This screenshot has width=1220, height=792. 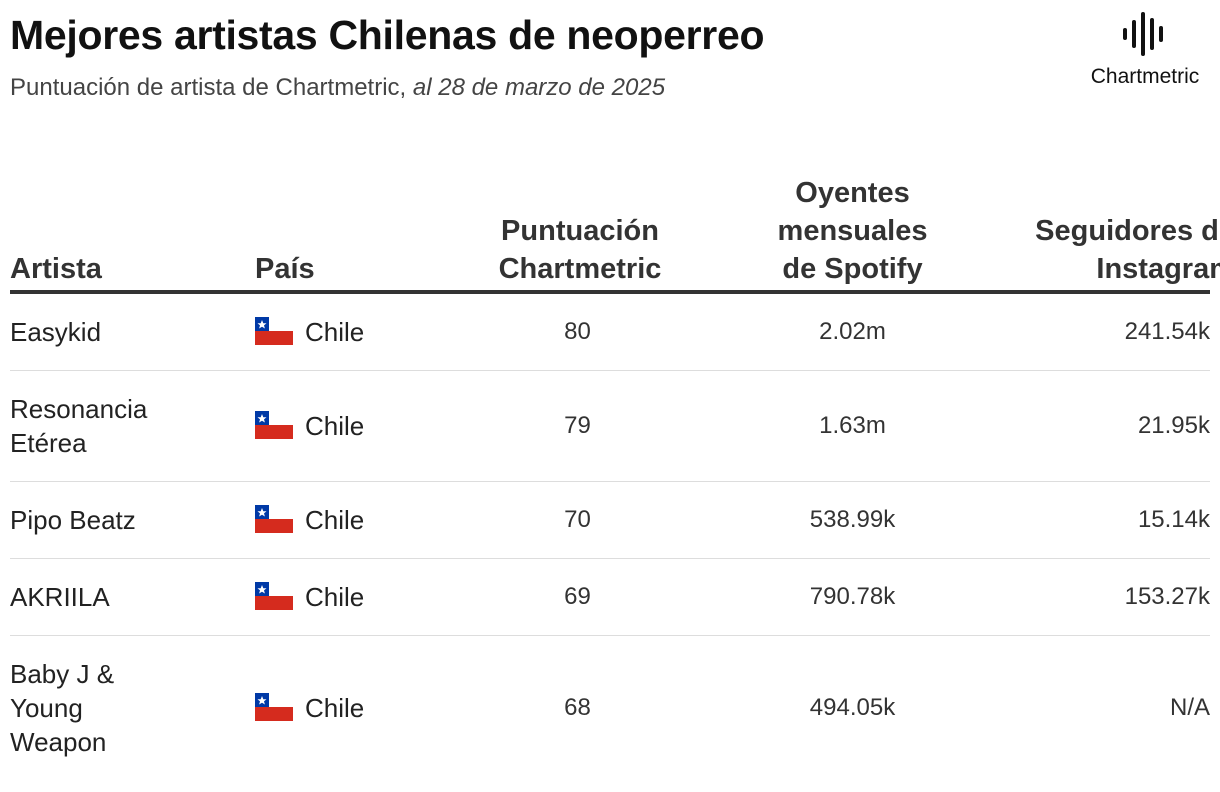 I want to click on cell: 2.02m, so click(x=852, y=332).